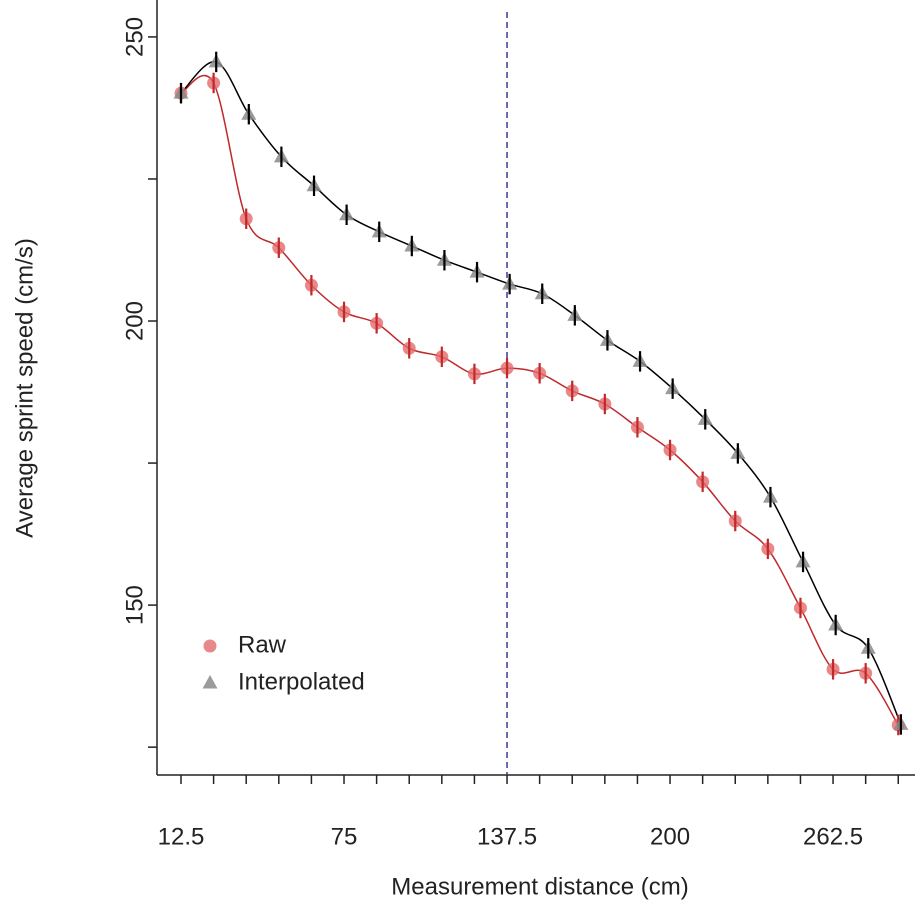  What do you see at coordinates (507, 836) in the screenshot?
I see `x-tick-label: 137.5` at bounding box center [507, 836].